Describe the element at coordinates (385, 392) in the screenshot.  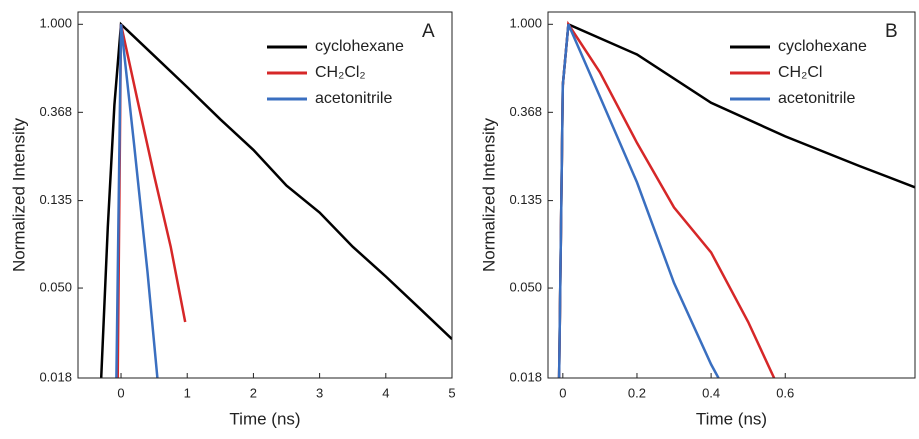
I see `x-tick-label: 4` at that location.